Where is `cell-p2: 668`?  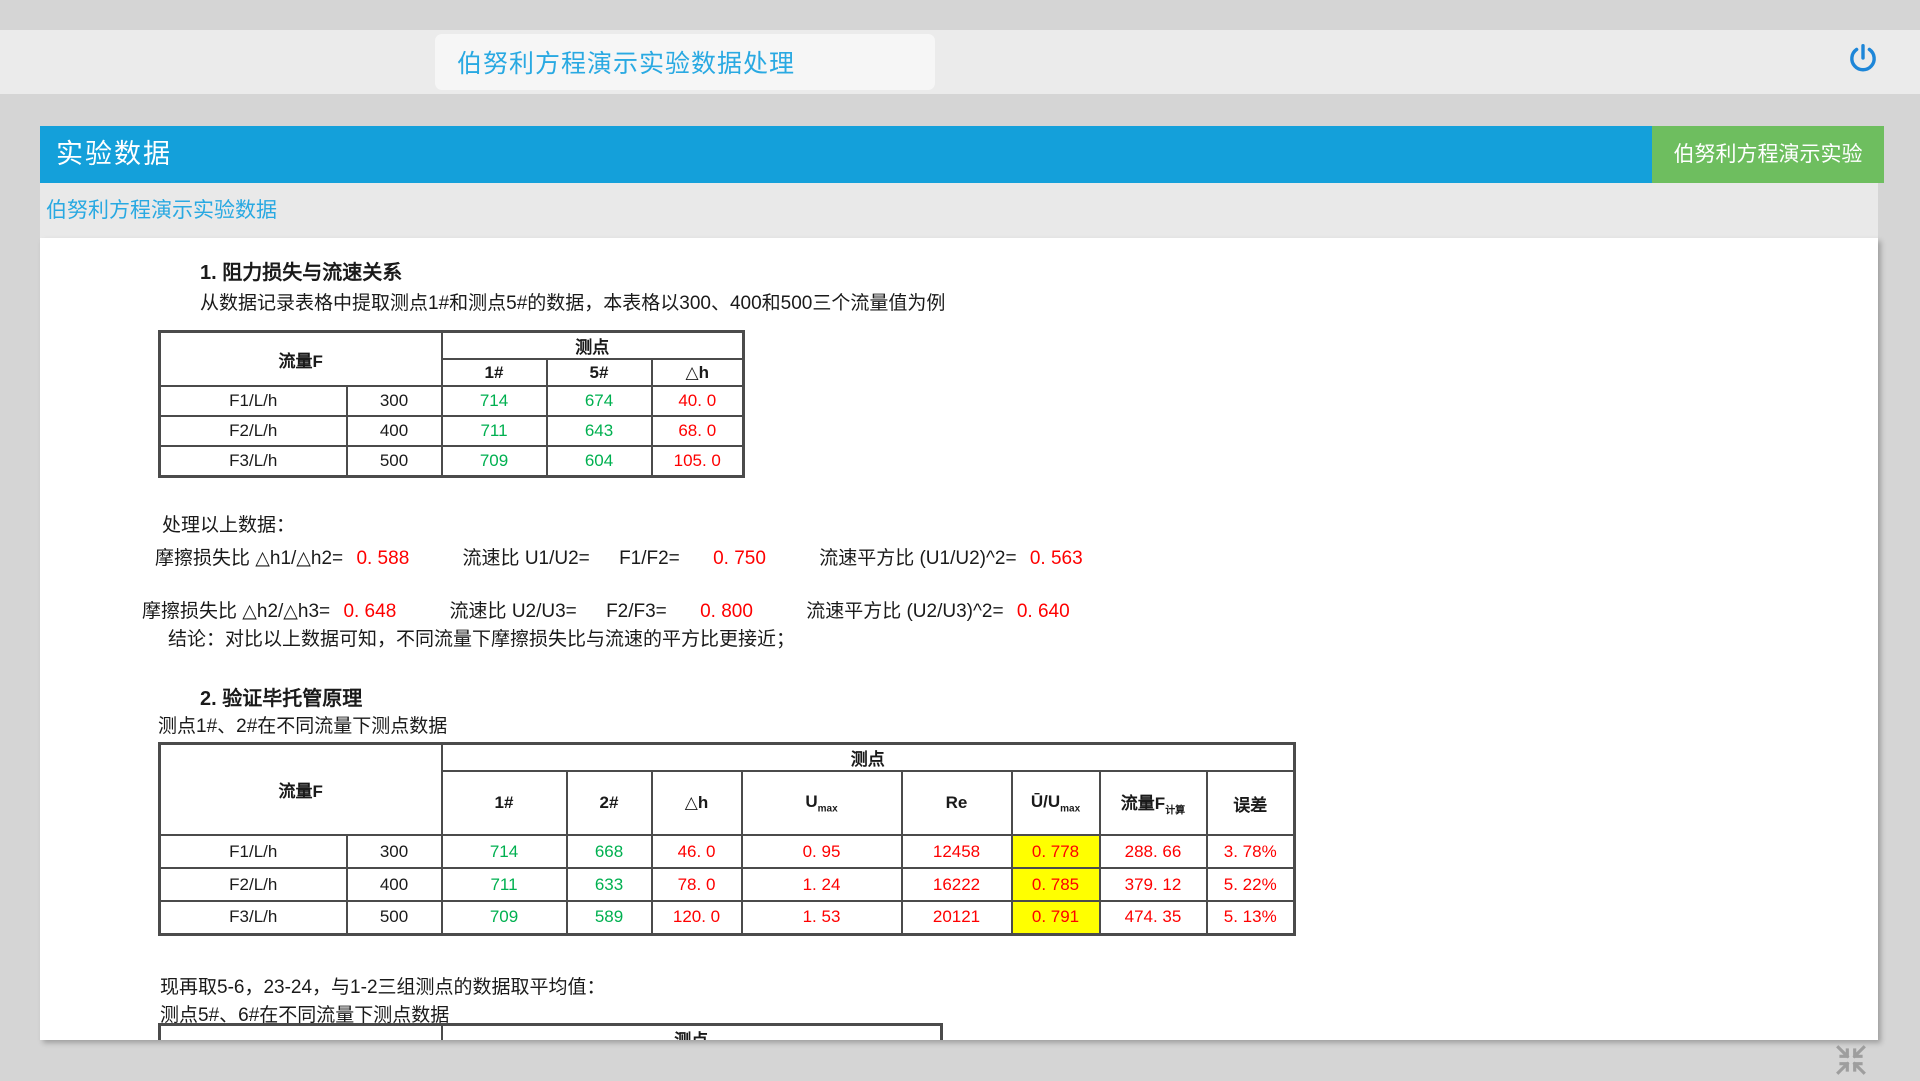 cell-p2: 668 is located at coordinates (609, 851).